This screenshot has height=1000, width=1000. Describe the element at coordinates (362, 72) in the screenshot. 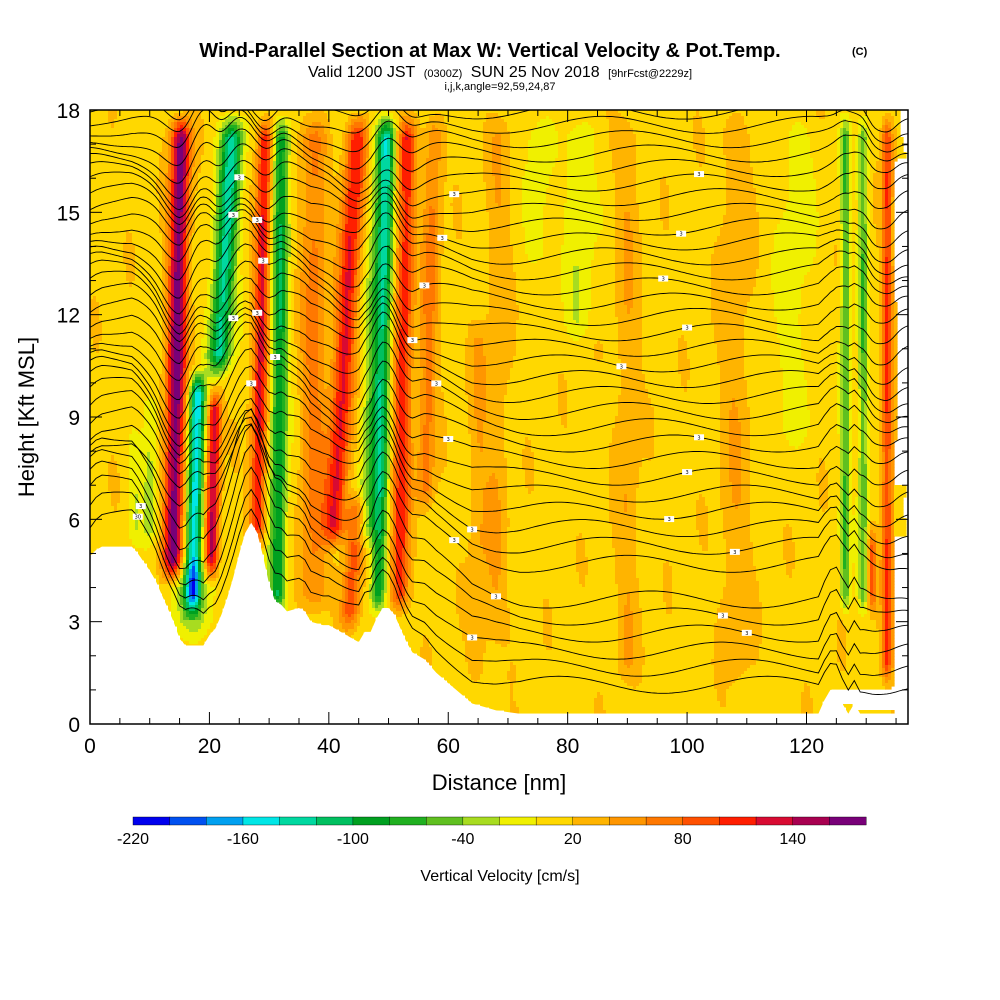

I see `subtitle-valid: Valid 1200 JST` at that location.